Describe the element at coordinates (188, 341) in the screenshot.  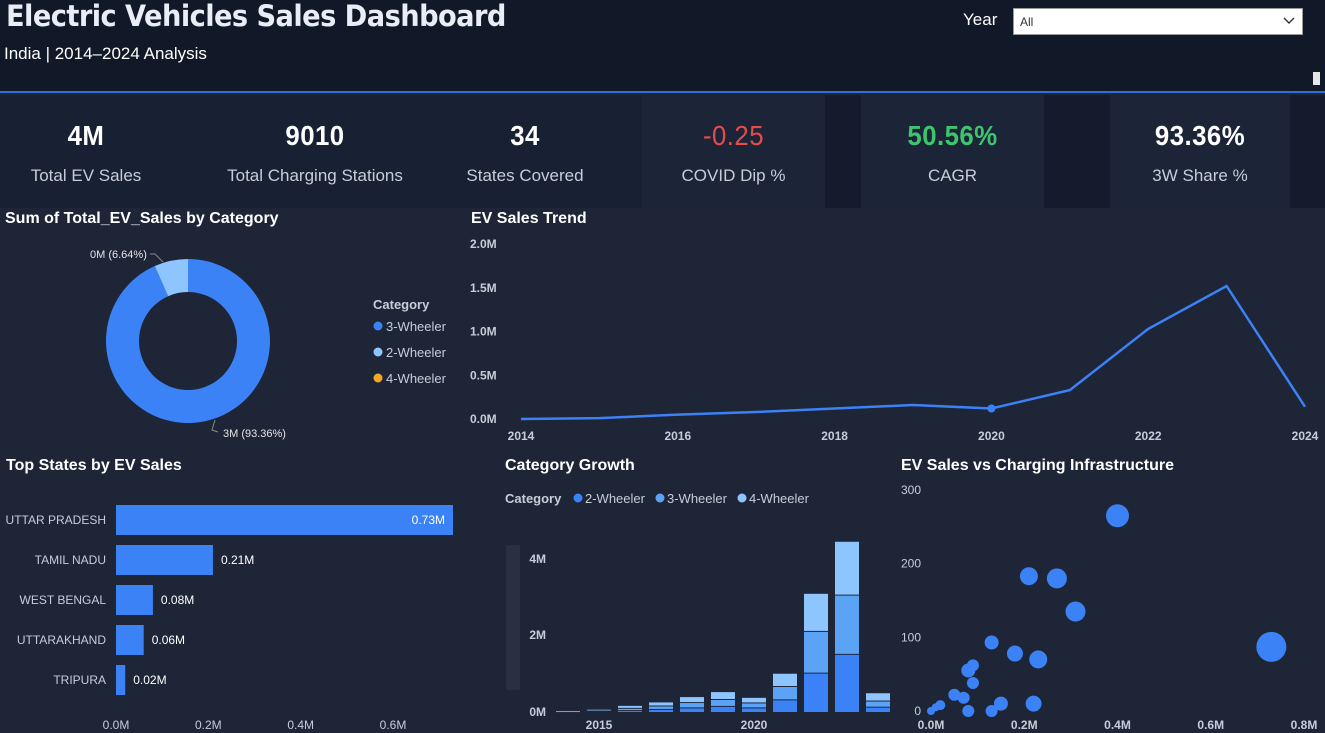
I see `donut-slice-3-wheeler` at that location.